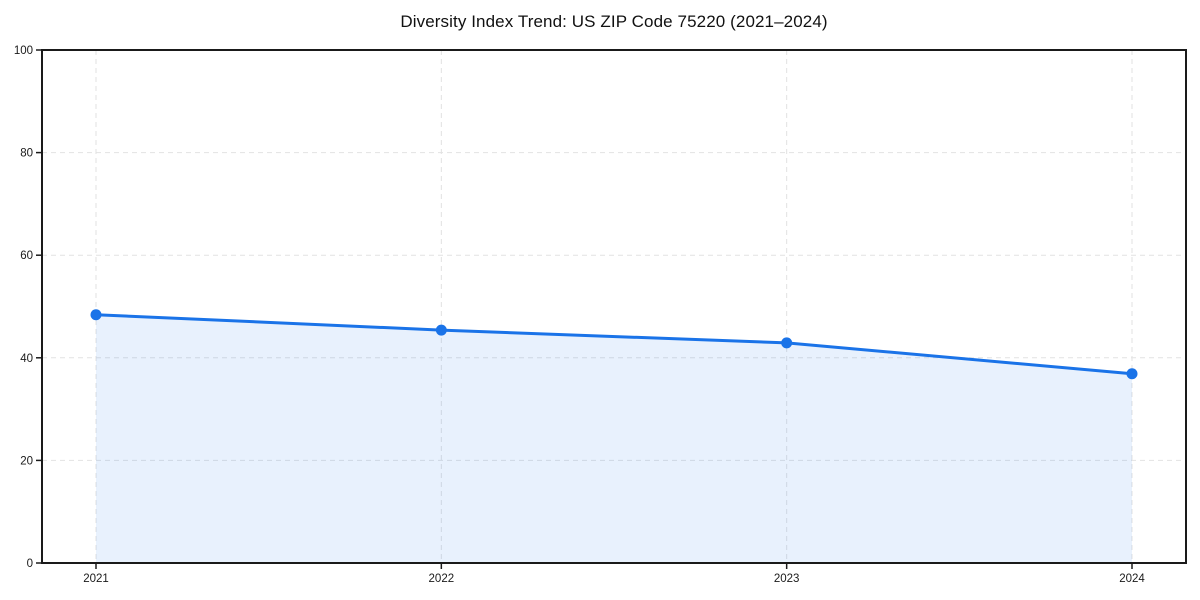 This screenshot has height=600, width=1200. Describe the element at coordinates (30, 564) in the screenshot. I see `y-tick-label: 0` at that location.